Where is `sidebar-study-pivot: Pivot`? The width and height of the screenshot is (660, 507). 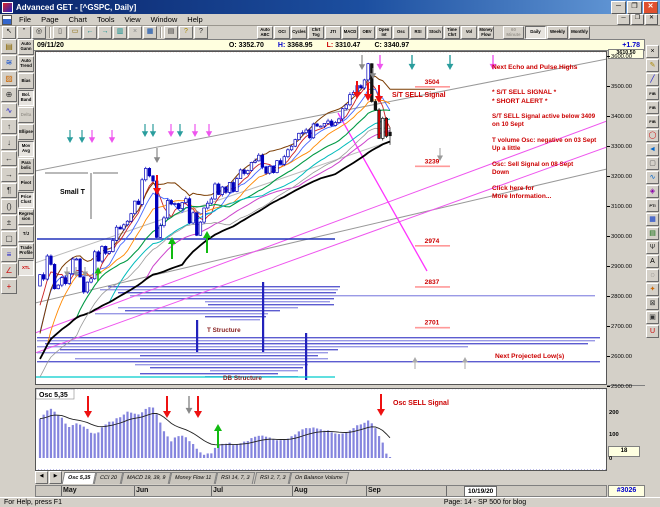 sidebar-study-pivot: Pivot is located at coordinates (26, 183).